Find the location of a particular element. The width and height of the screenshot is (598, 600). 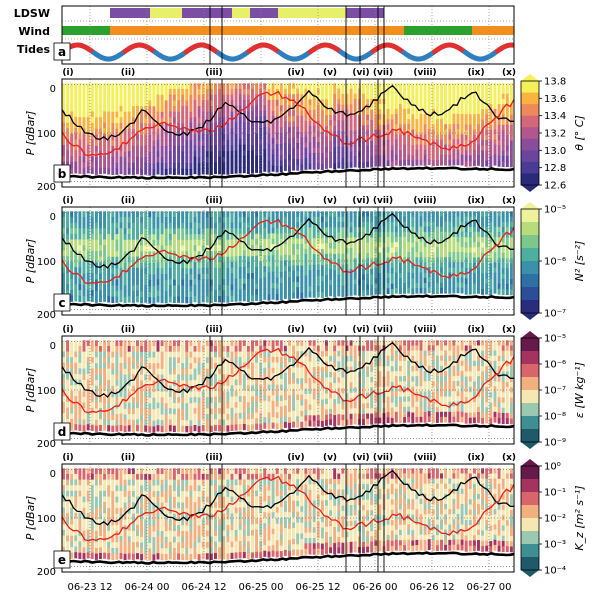

mixed-layer-line is located at coordinates (288, 240).